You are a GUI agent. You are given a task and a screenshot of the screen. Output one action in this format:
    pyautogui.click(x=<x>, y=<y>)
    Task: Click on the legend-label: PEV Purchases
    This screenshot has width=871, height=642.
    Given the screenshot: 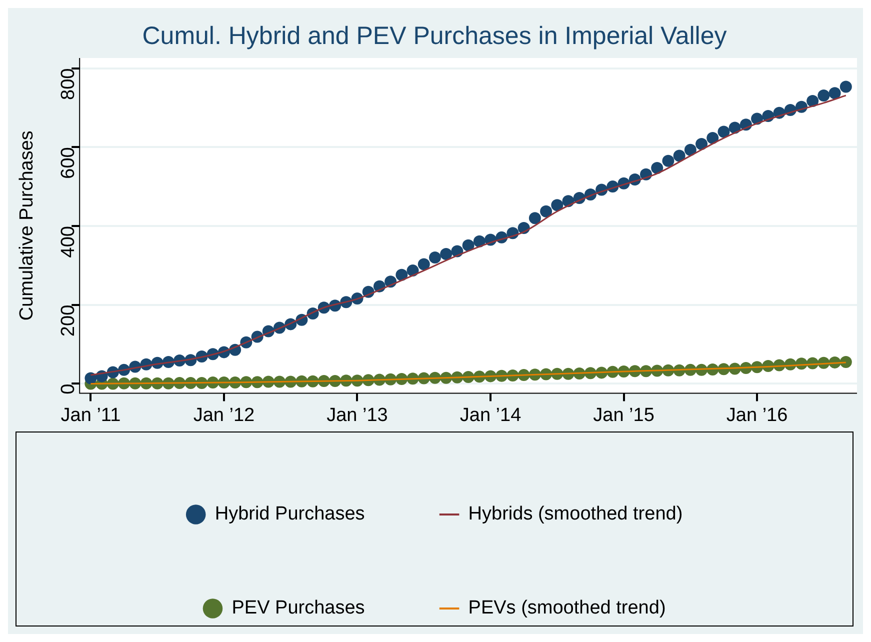 What is the action you would take?
    pyautogui.click(x=298, y=608)
    